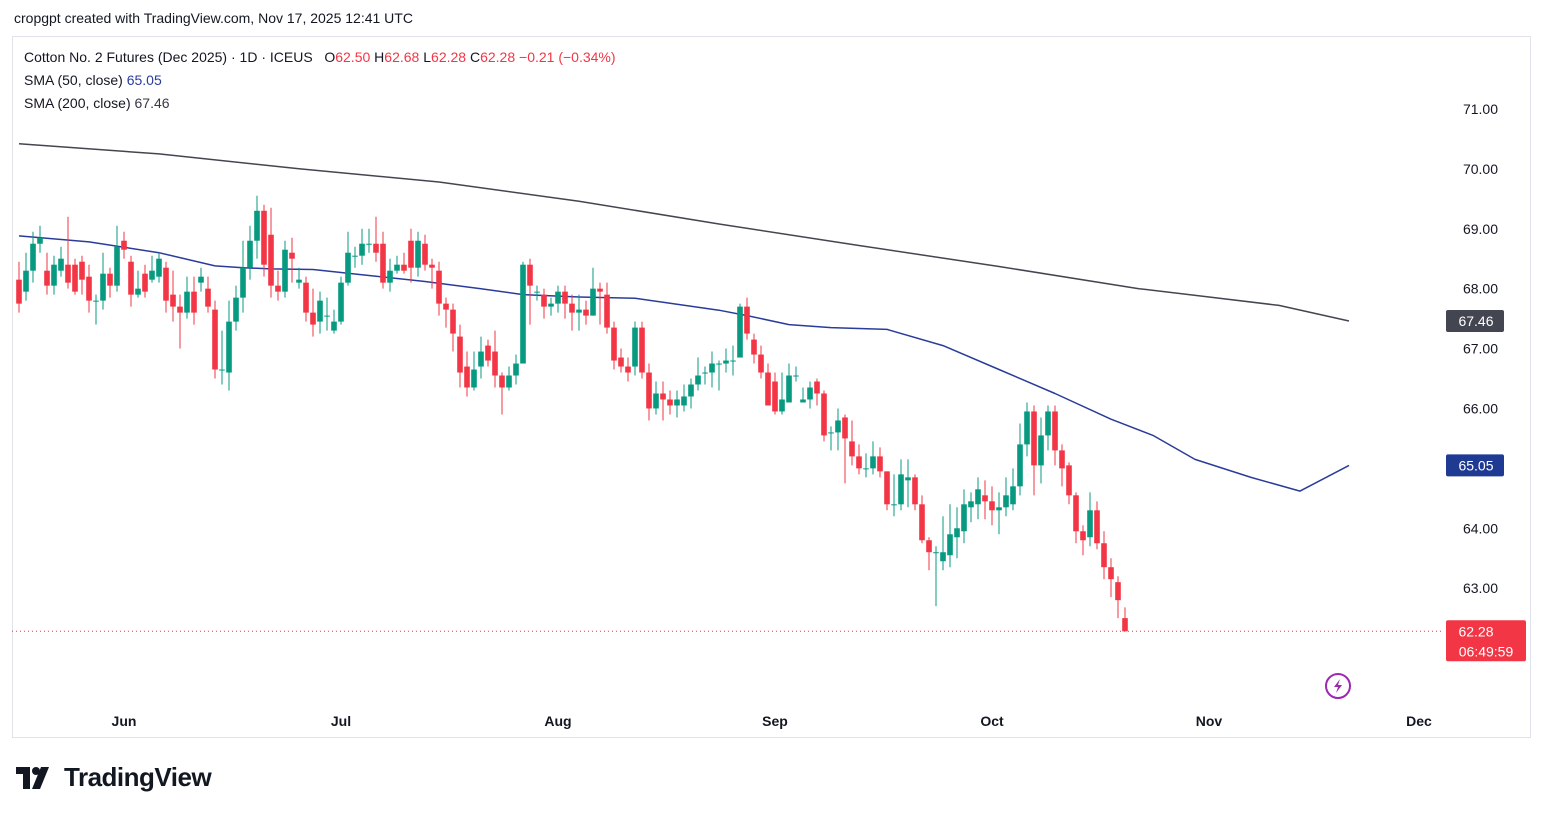  I want to click on svg-text: 65.05, so click(1475, 465).